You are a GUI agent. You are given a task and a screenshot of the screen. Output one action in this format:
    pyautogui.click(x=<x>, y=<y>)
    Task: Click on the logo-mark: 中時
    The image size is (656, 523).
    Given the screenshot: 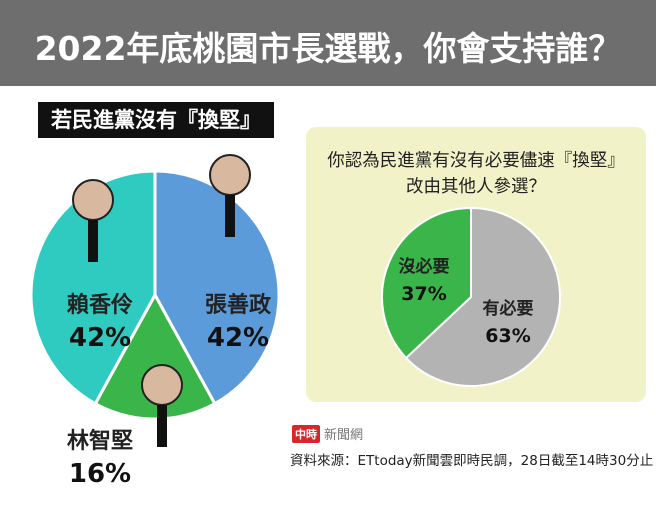 What is the action you would take?
    pyautogui.click(x=306, y=433)
    